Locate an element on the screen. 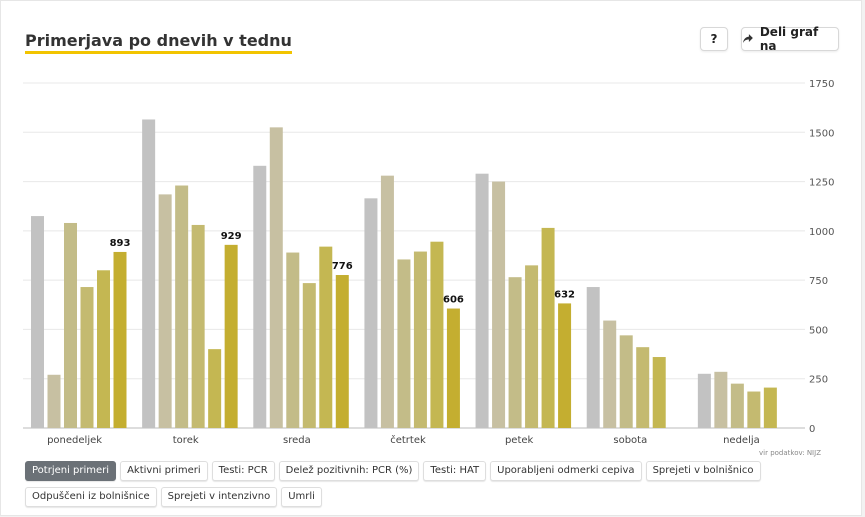  x-tick-label: nedelja is located at coordinates (741, 440).